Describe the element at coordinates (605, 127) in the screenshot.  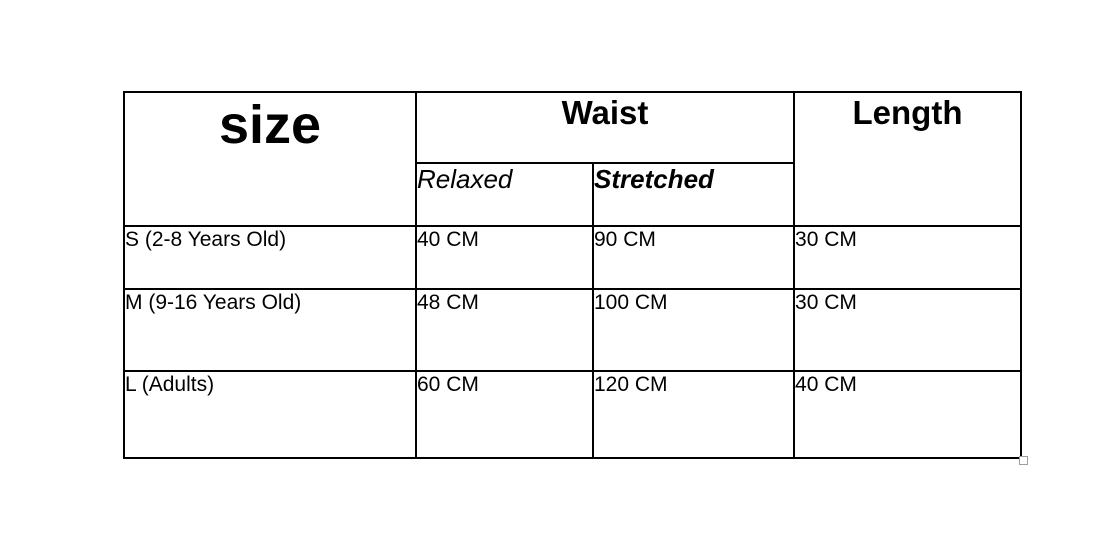
I see `waist-group-header: Waist` at that location.